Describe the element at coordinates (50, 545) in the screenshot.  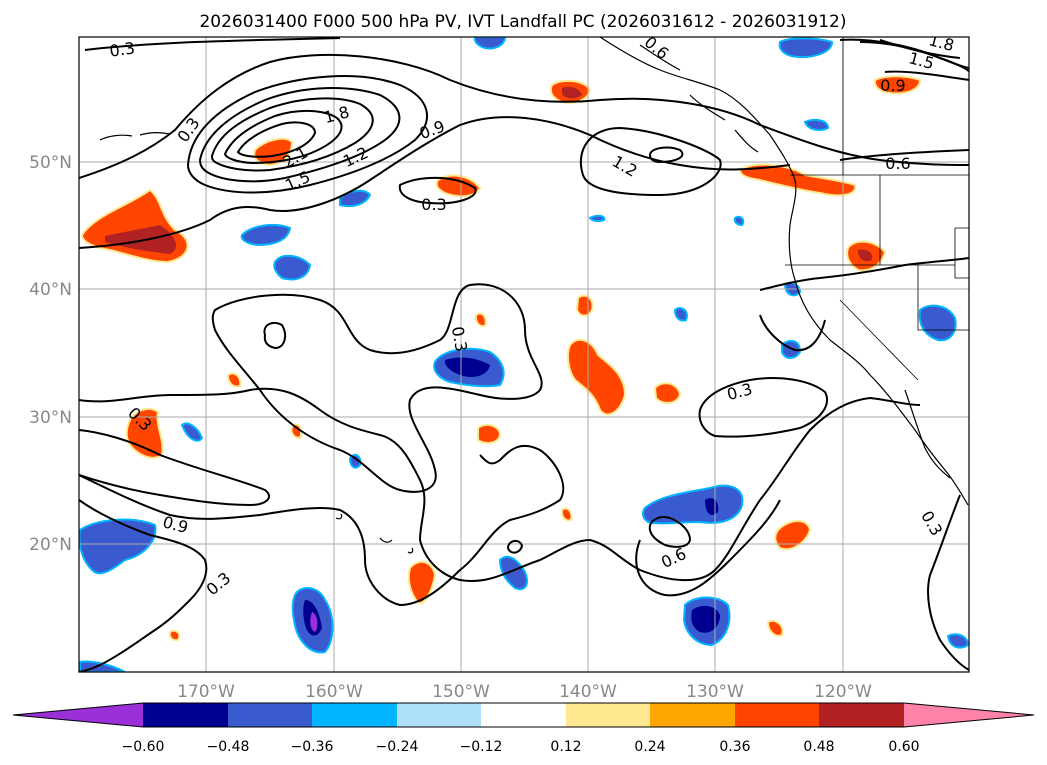
I see `lat-label: 20°N` at that location.